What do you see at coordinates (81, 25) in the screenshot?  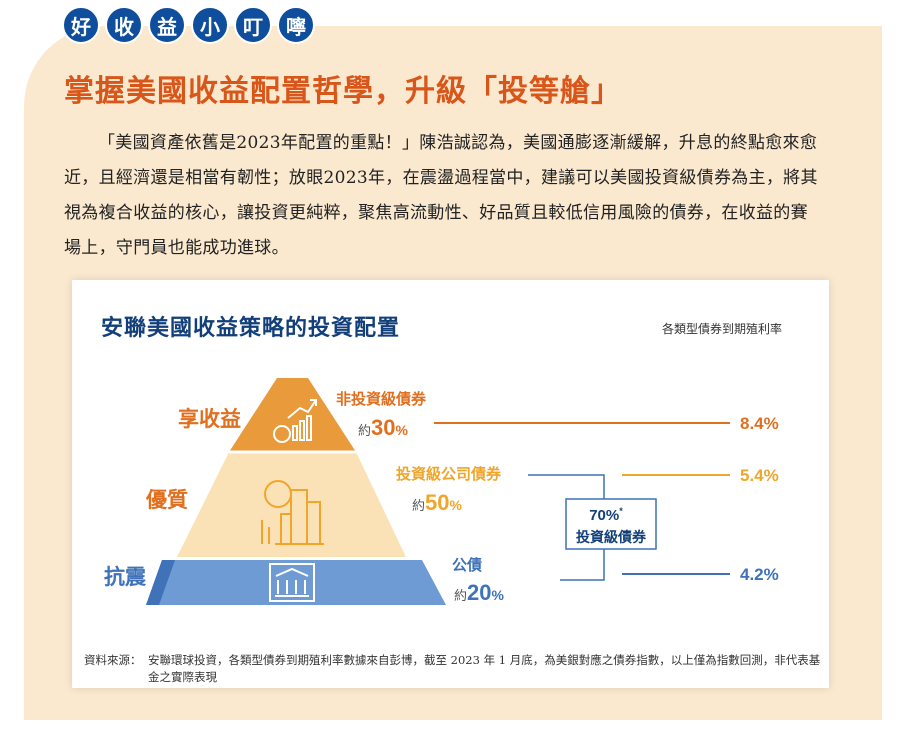 I see `tag-char: 好` at bounding box center [81, 25].